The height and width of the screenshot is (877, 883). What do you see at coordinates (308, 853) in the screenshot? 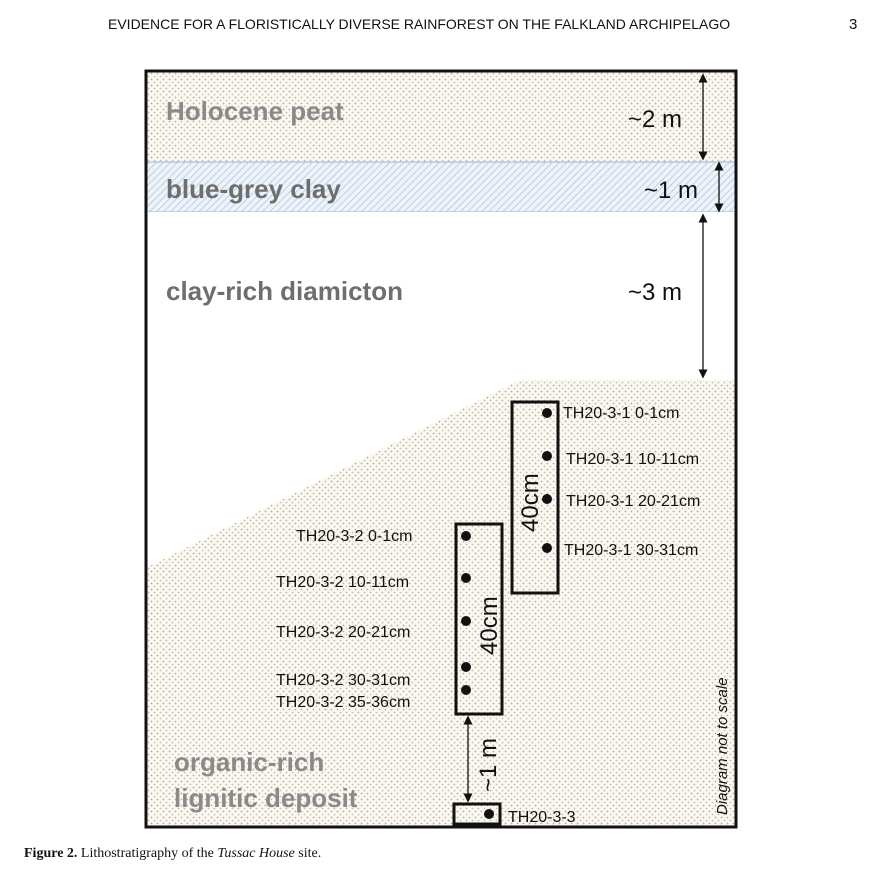
I see `caption-text-after: site.` at bounding box center [308, 853].